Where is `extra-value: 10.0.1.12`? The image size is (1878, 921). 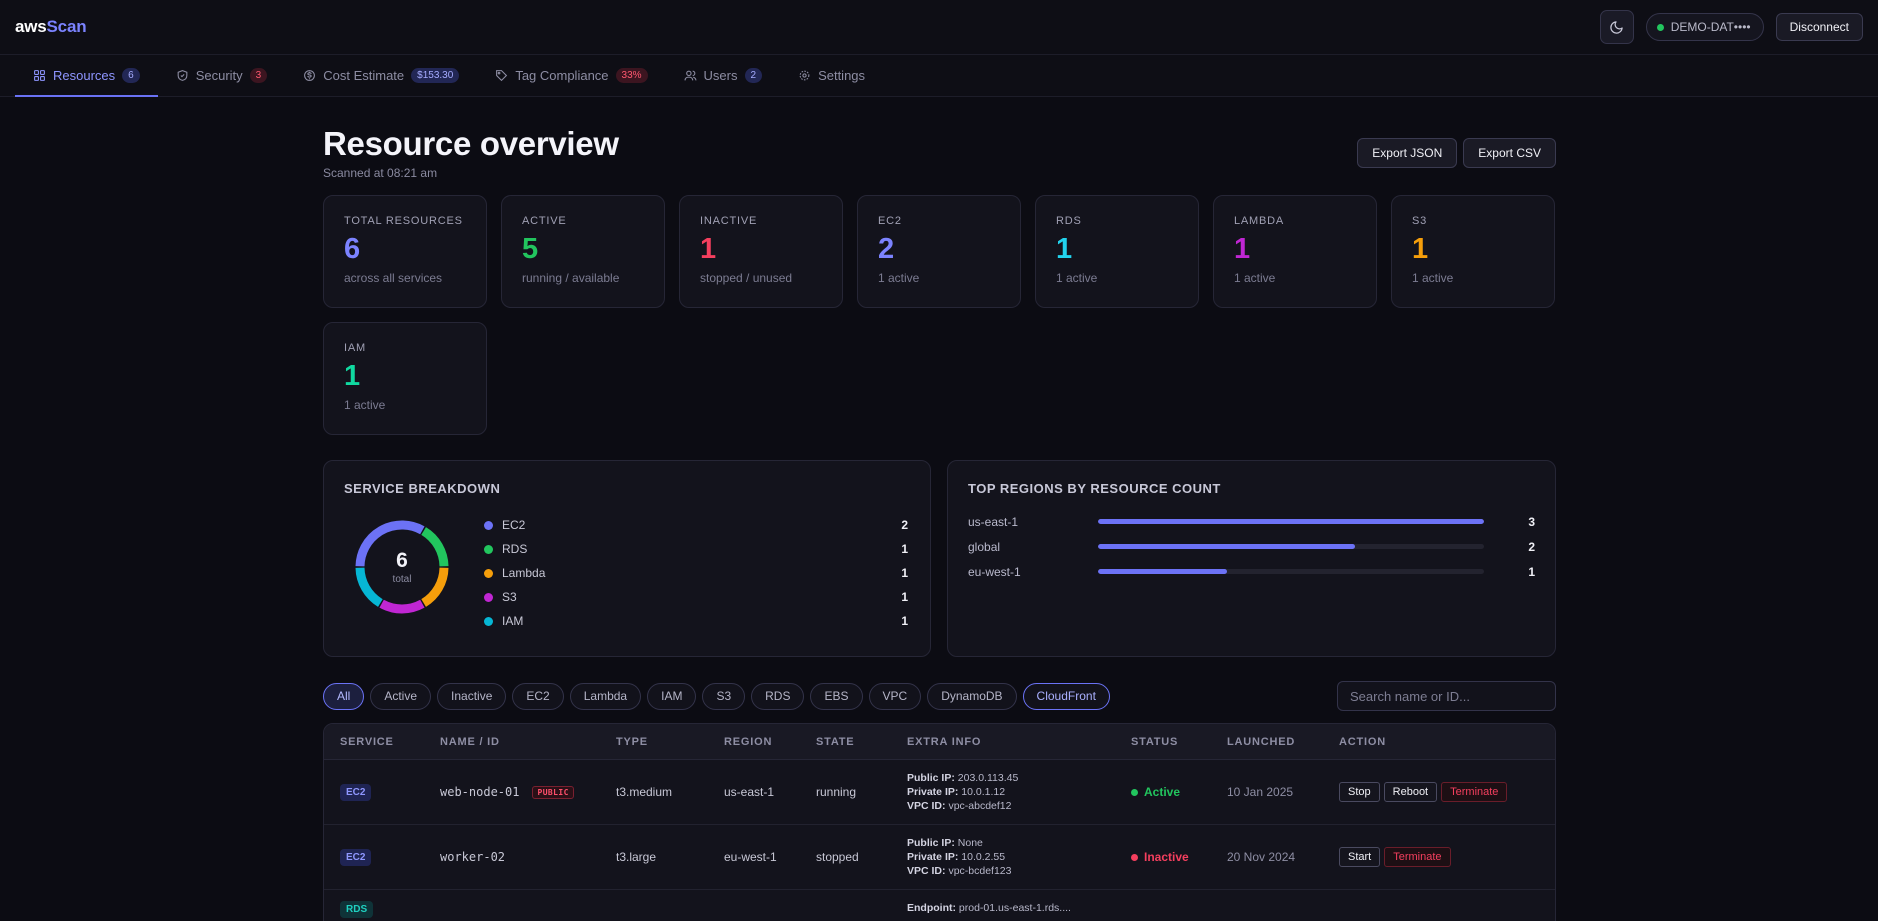
extra-value: 10.0.1.12 is located at coordinates (983, 792).